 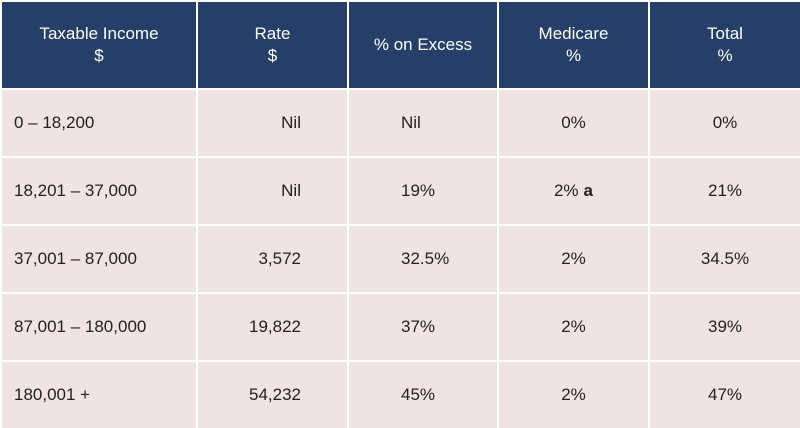 What do you see at coordinates (279, 258) in the screenshot?
I see `cell-text: 3,572` at bounding box center [279, 258].